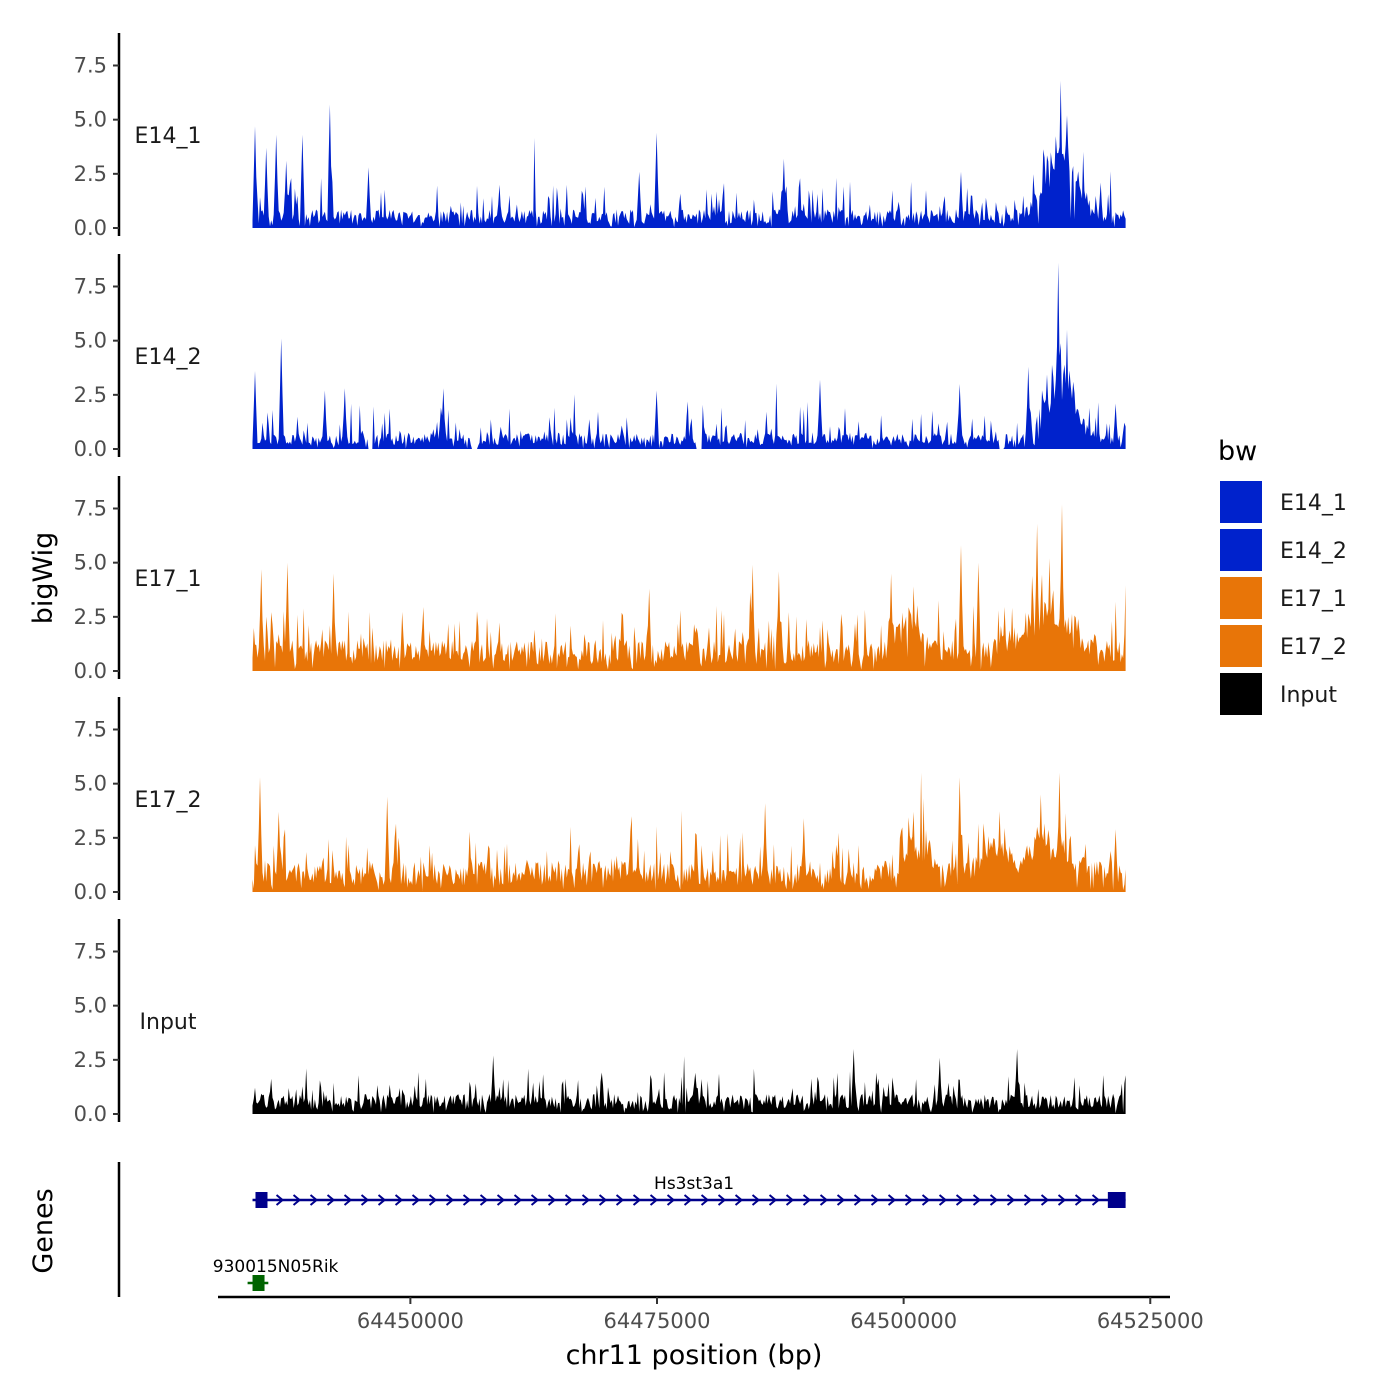  What do you see at coordinates (1150, 1321) in the screenshot?
I see `x-tick-label: 64525000` at bounding box center [1150, 1321].